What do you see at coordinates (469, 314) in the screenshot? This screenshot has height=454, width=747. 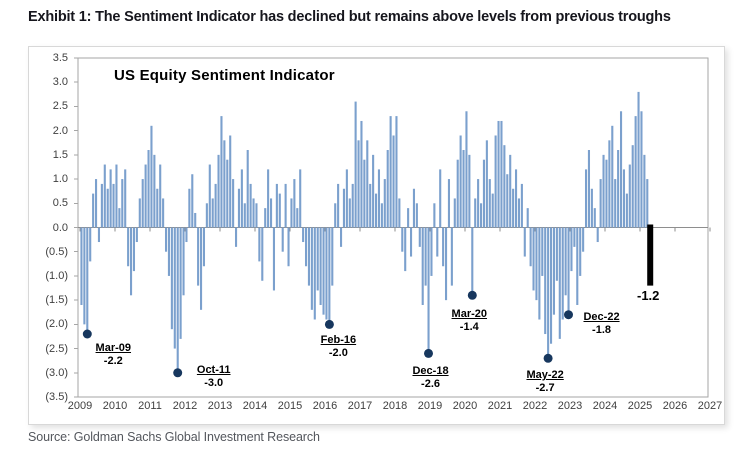 I see `annotation-date: Mar-20` at bounding box center [469, 314].